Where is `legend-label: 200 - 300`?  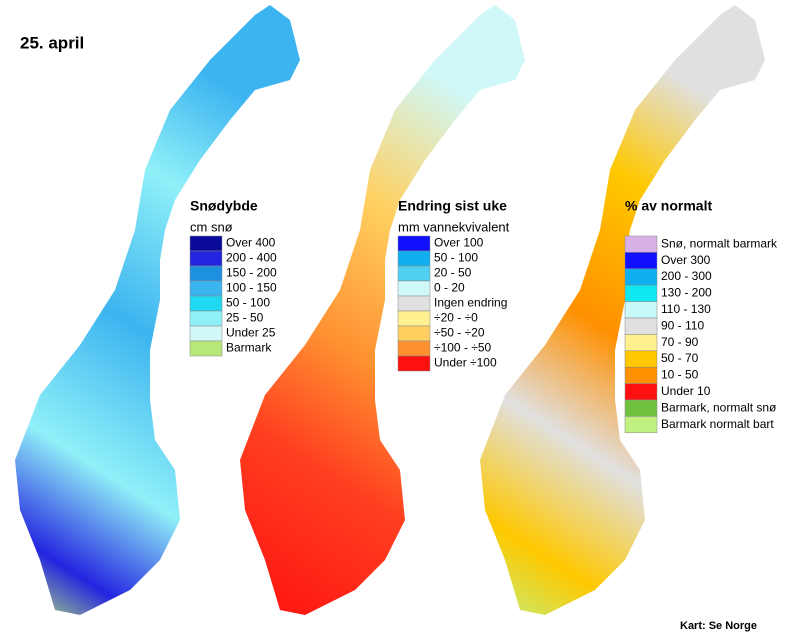
legend-label: 200 - 300 is located at coordinates (686, 276).